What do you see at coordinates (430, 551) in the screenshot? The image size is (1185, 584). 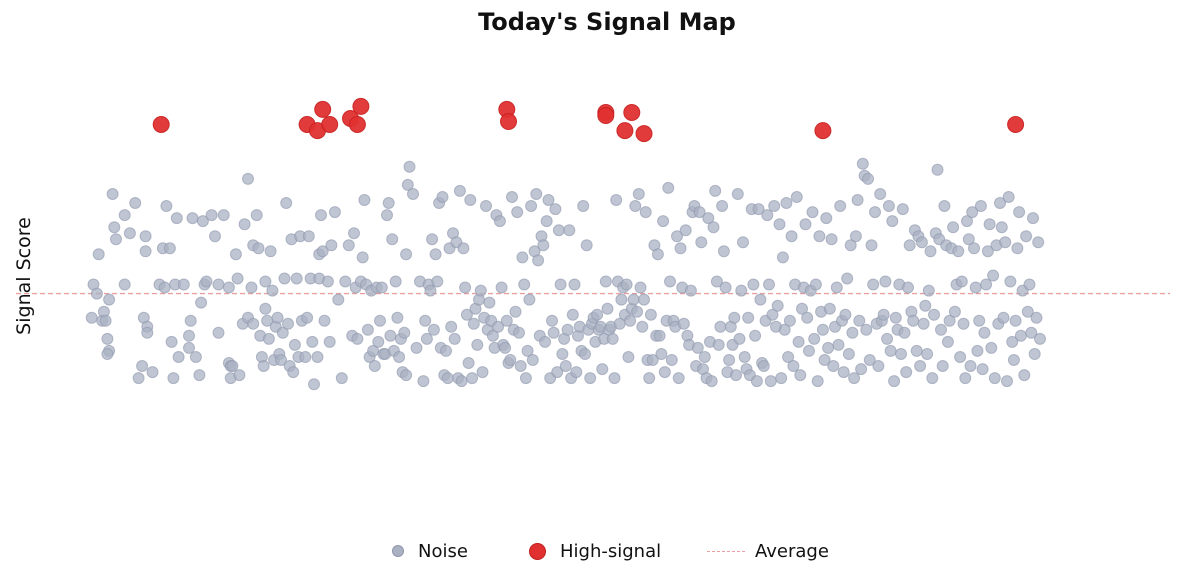 I see `legend-noise: Noise` at bounding box center [430, 551].